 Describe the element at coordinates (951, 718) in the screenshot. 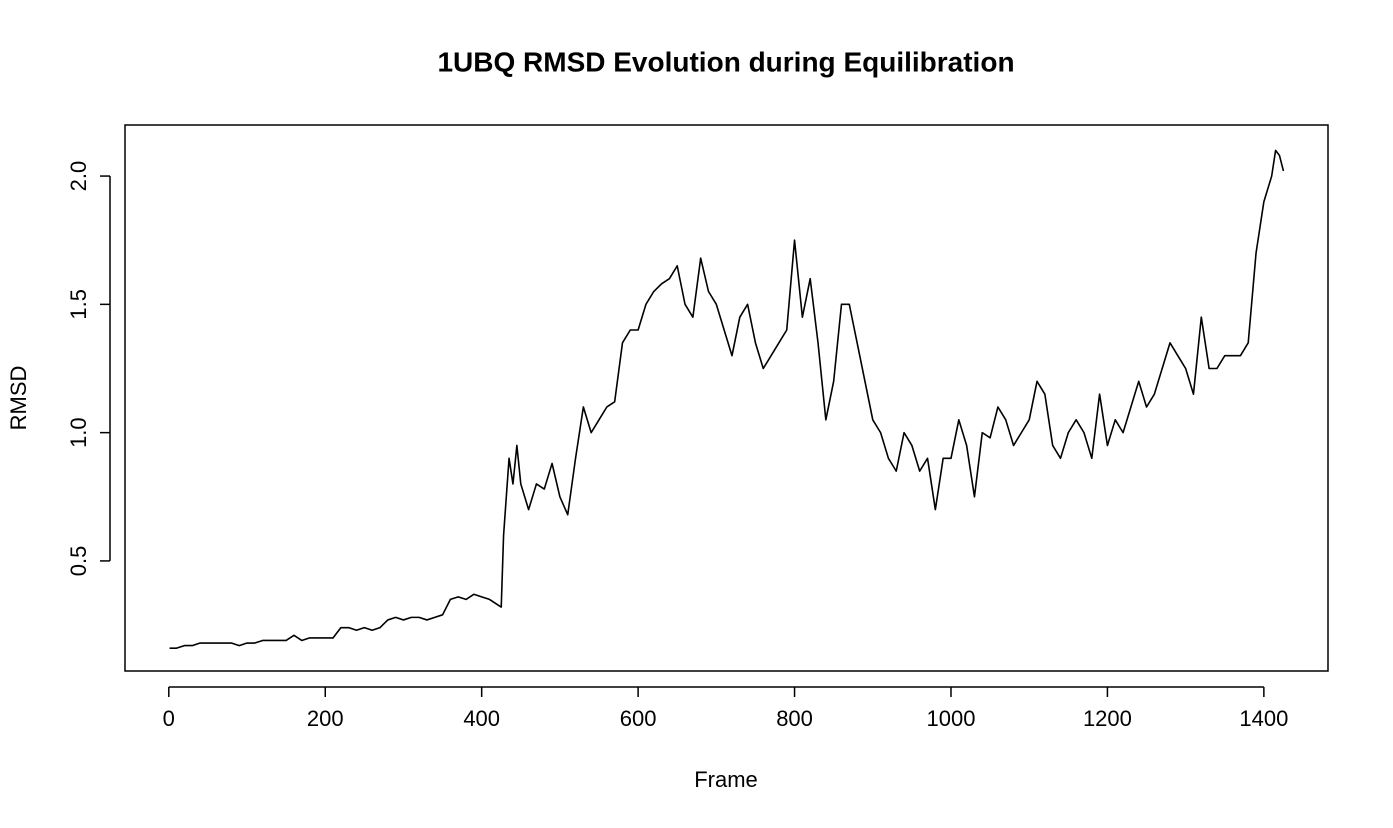

I see `x-tick-label: 1000` at that location.